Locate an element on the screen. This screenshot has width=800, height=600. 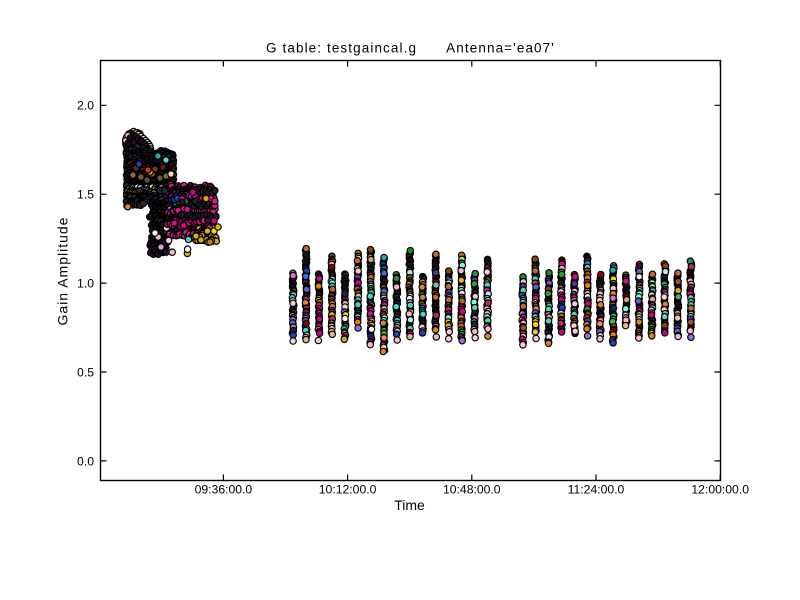
svg-text:G table: testgaincal.g An: G table: testgaincal.g Antenna='ea07' is located at coordinates (410, 48).